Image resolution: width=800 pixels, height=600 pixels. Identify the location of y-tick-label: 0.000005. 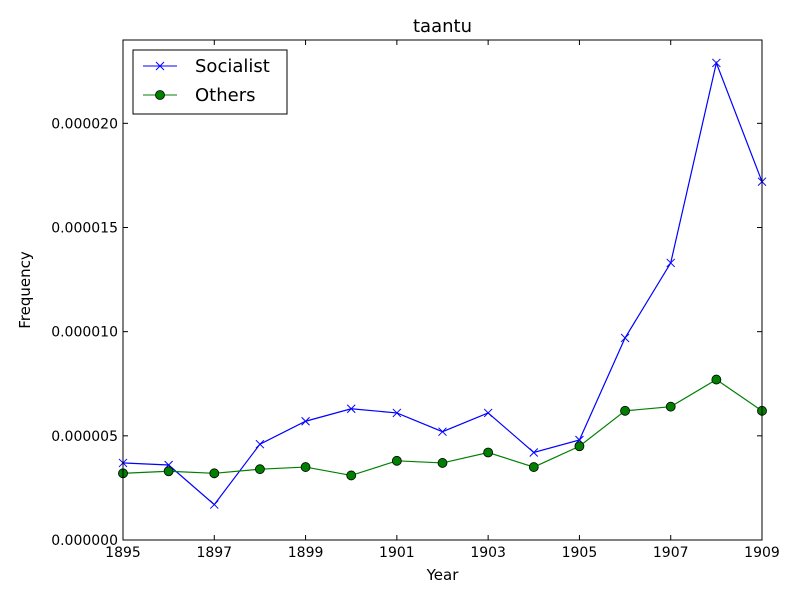
(84, 437).